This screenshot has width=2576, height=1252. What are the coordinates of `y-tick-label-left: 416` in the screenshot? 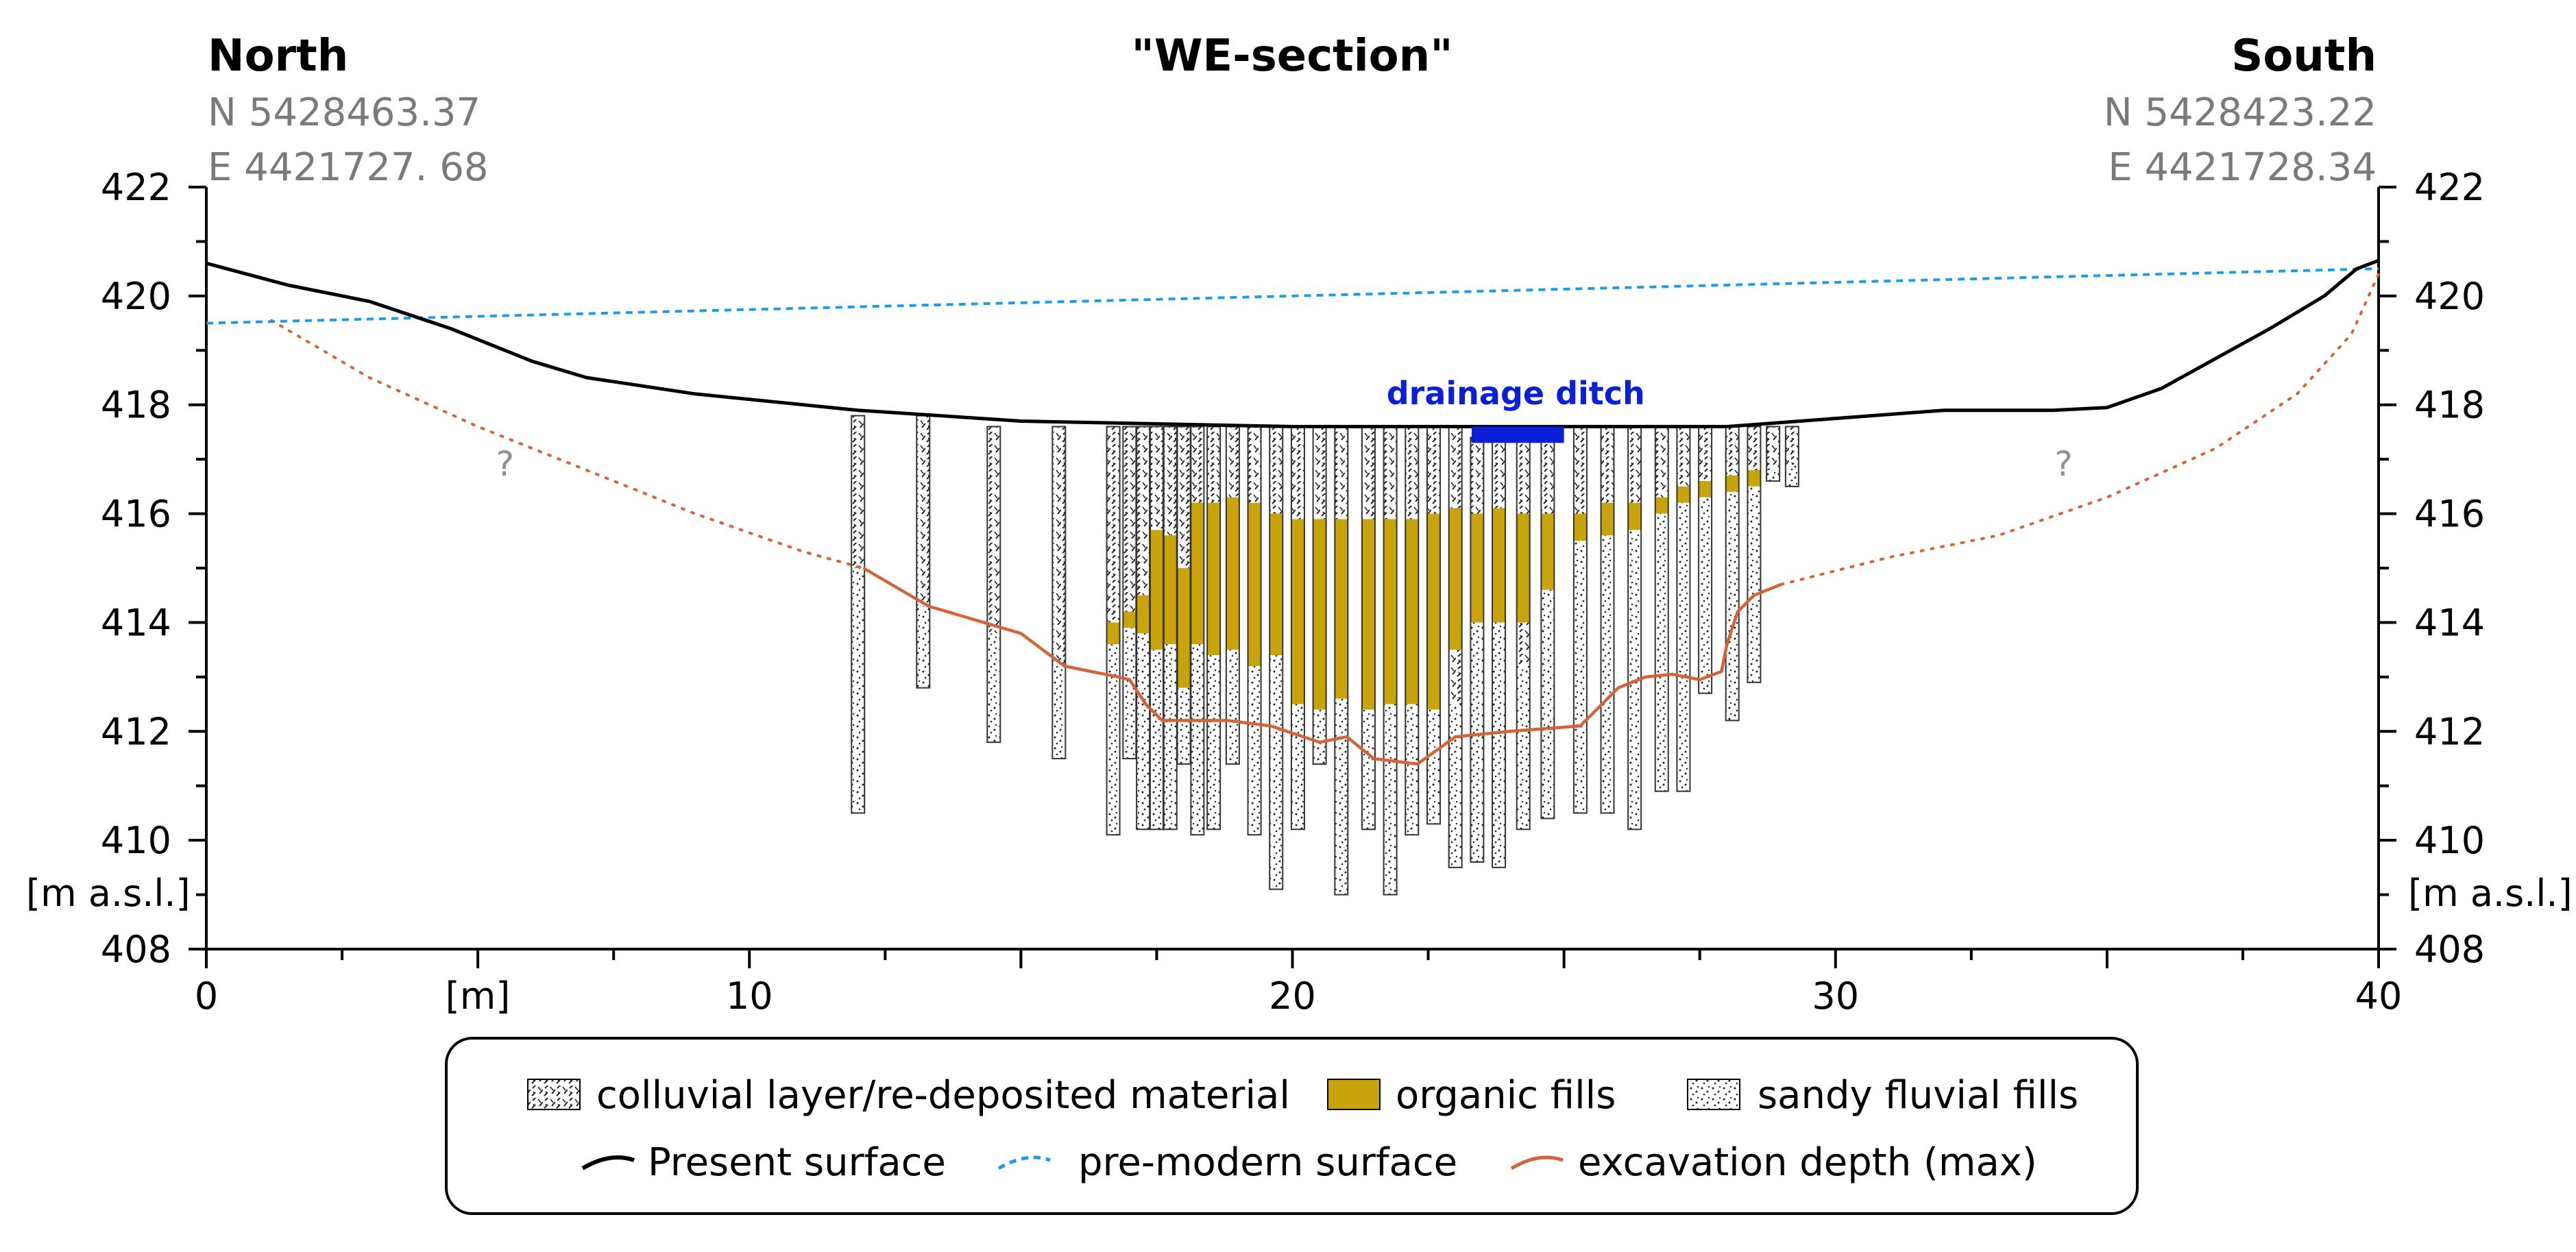 It's located at (136, 514).